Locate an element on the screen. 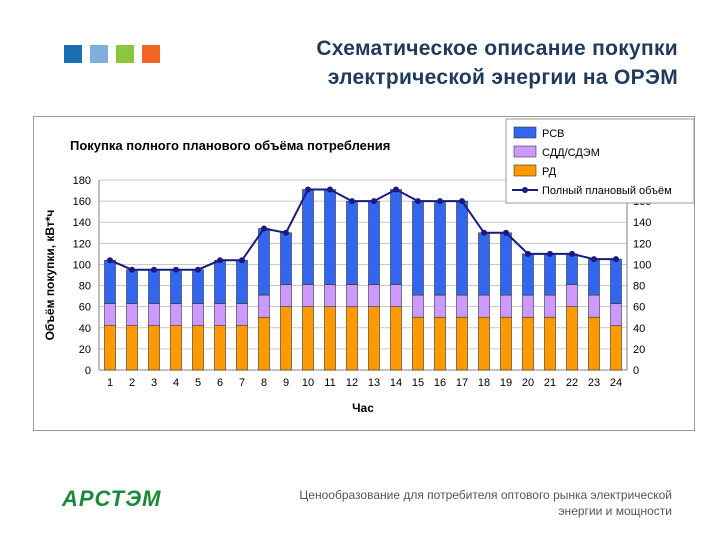 This screenshot has width=720, height=540. y2-tick-label: 100 is located at coordinates (642, 265).